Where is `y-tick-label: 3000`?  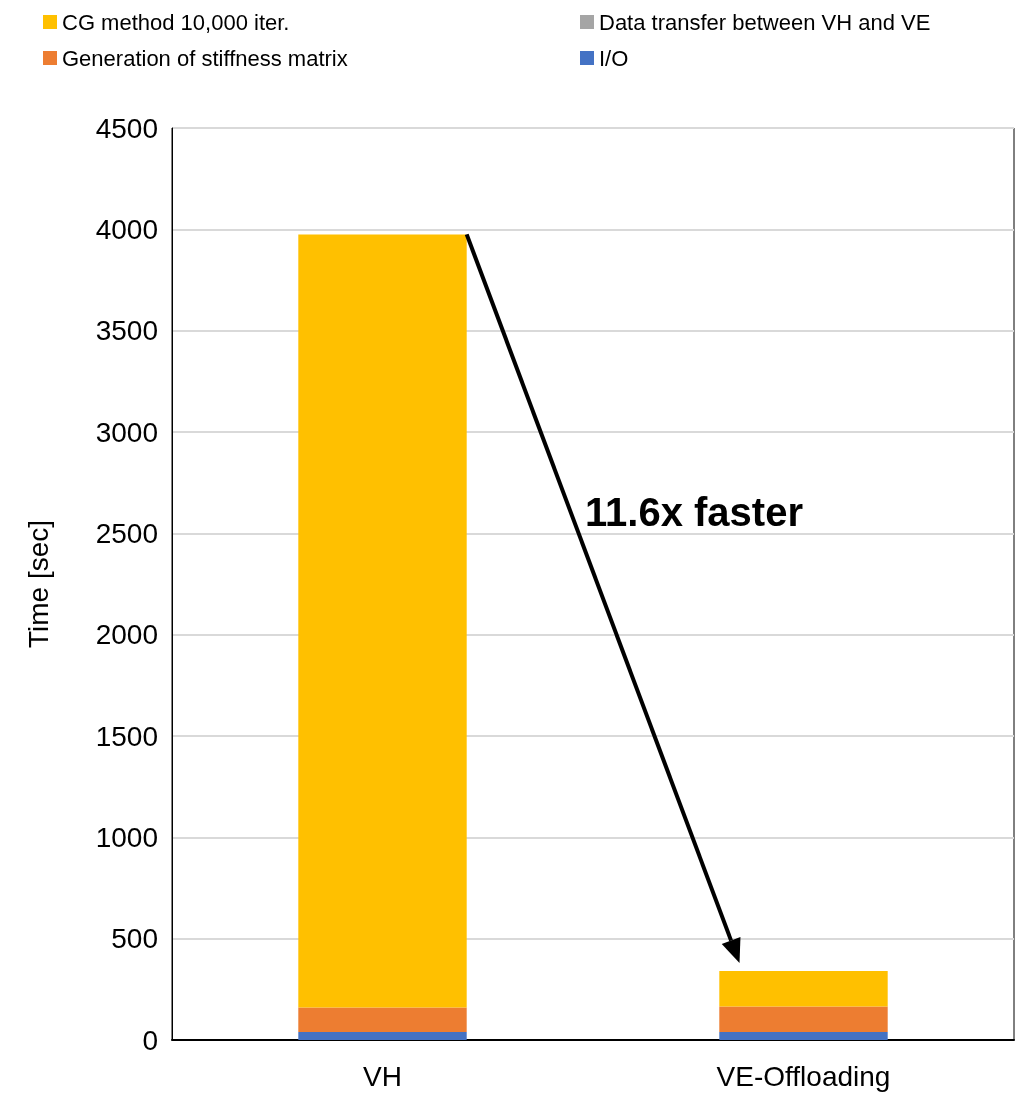
y-tick-label: 3000 is located at coordinates (126, 432).